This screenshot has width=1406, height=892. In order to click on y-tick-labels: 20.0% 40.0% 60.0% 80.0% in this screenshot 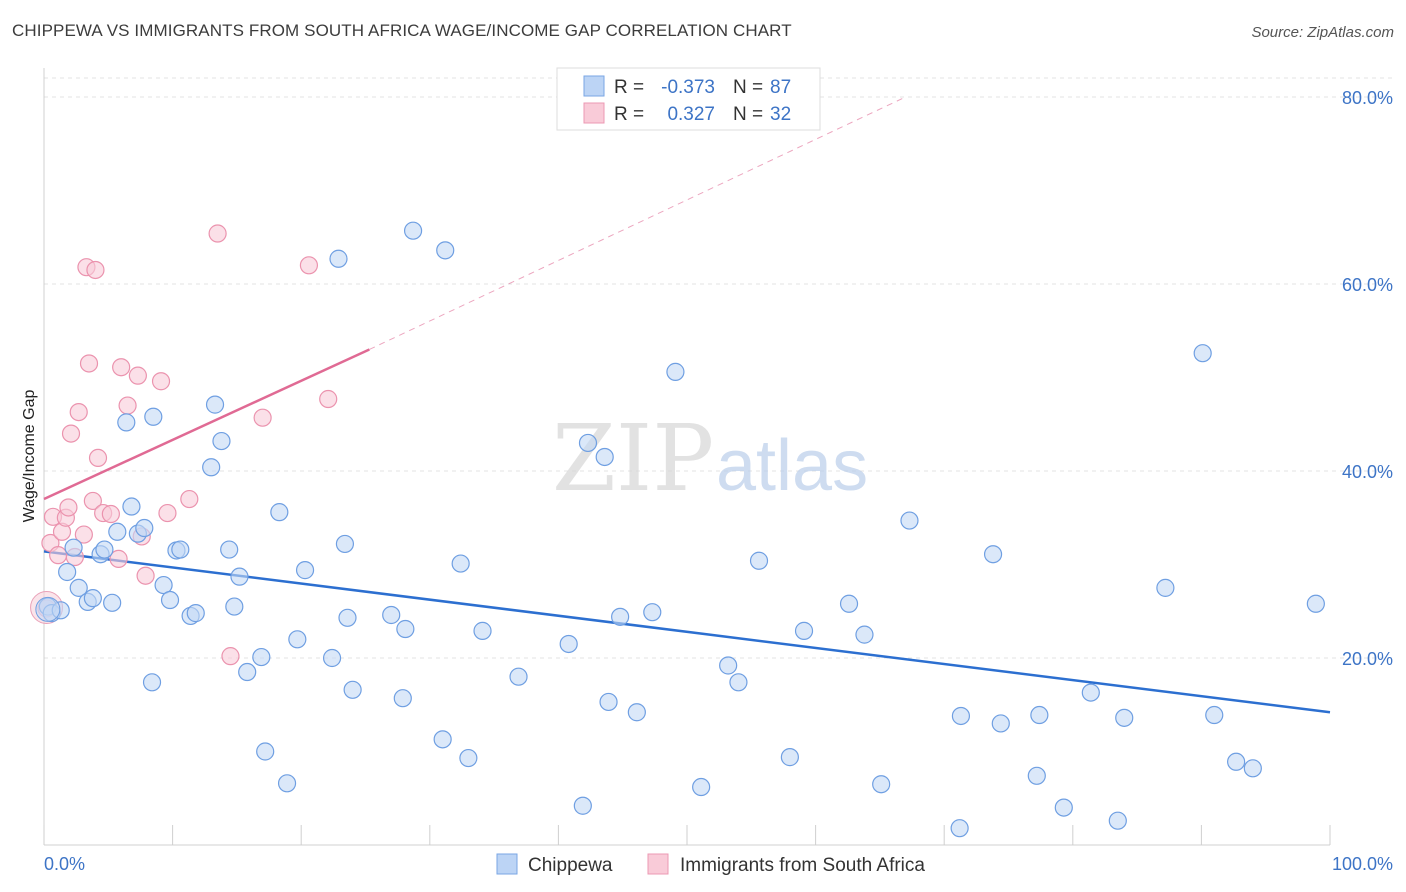, I will do `click(1367, 378)`.